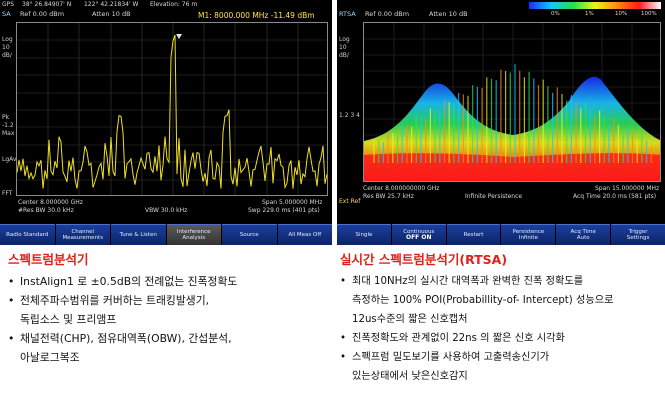 The height and width of the screenshot is (408, 665). I want to click on softkey-trigger: Trigger Settings, so click(638, 234).